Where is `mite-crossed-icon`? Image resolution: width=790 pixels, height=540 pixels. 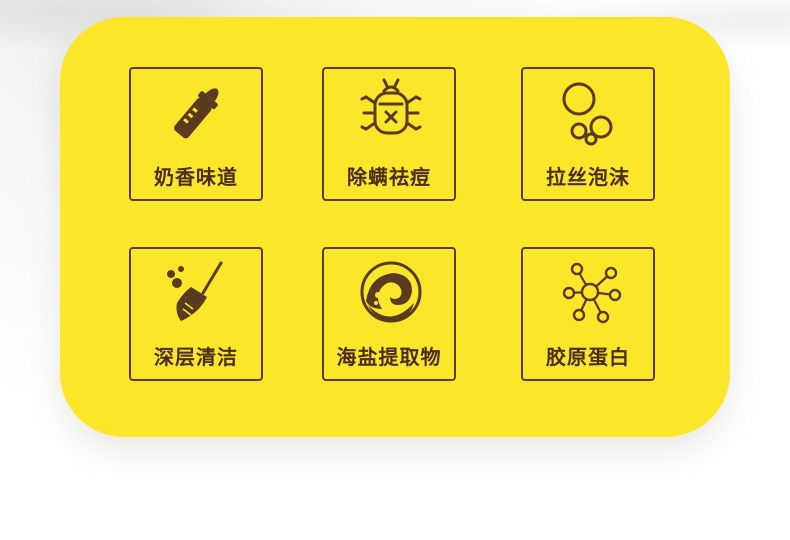 mite-crossed-icon is located at coordinates (391, 106).